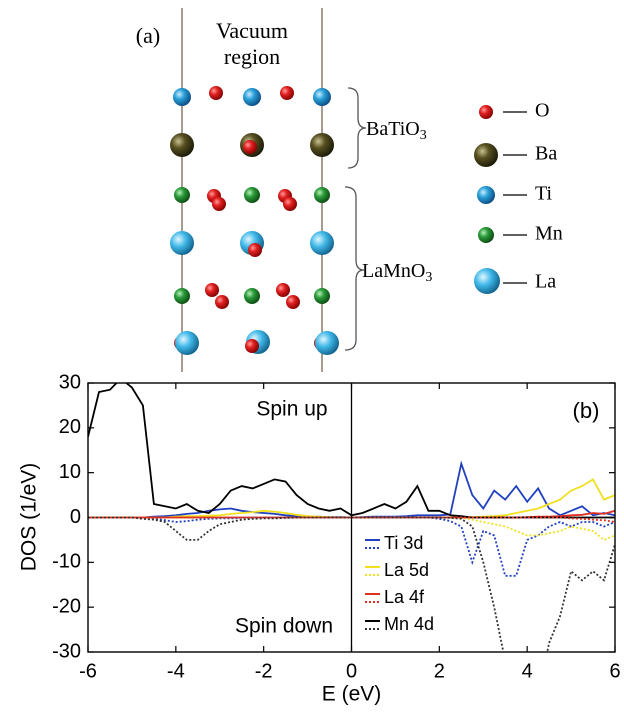 The width and height of the screenshot is (624, 712). I want to click on y-axis-label: DOS (1/eV), so click(29, 517).